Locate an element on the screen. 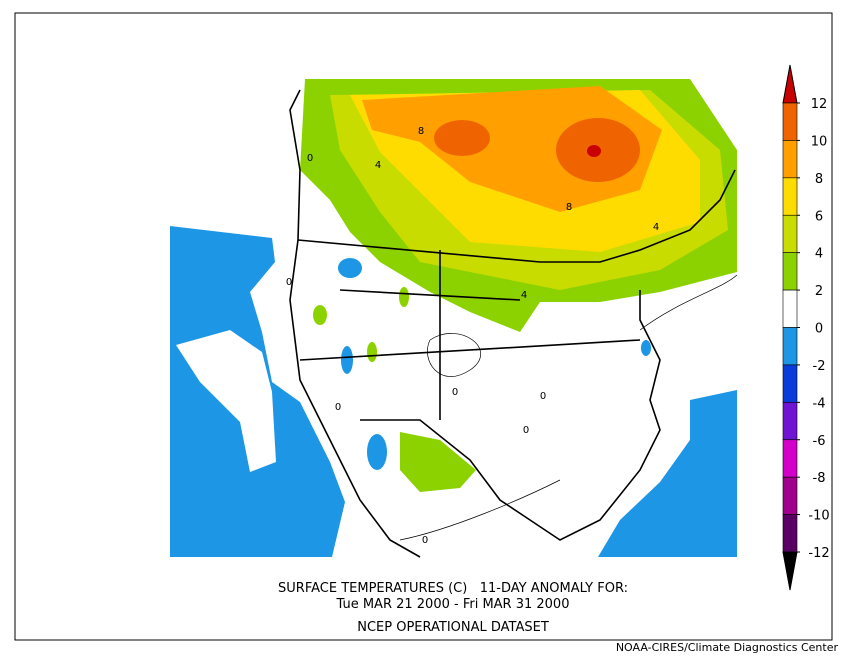 Image resolution: width=847 pixels, height=659 pixels. colorbar-label: 8 is located at coordinates (819, 179).